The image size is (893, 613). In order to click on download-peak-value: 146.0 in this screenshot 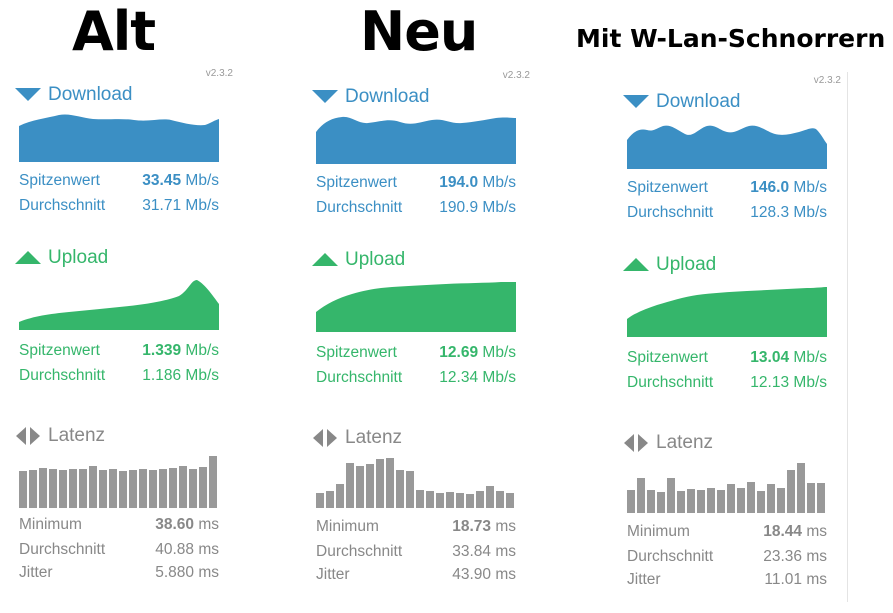, I will do `click(770, 187)`.